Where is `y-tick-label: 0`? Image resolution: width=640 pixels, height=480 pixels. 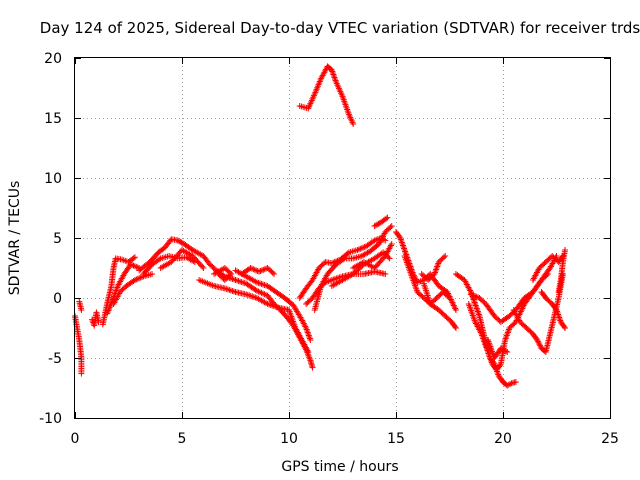
y-tick-label: 0 is located at coordinates (57, 299).